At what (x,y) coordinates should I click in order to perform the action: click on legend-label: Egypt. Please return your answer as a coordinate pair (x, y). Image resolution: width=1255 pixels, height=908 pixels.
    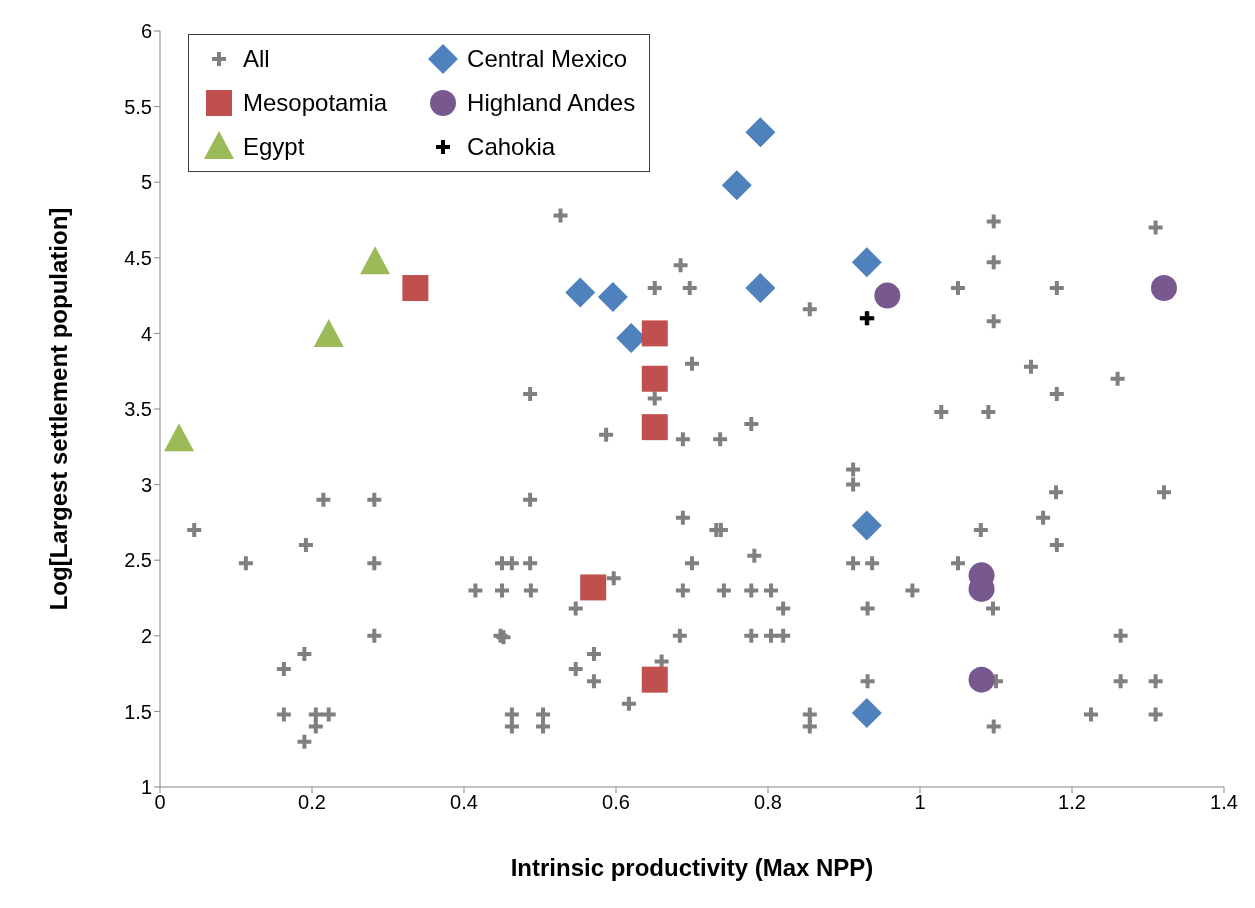
    Looking at the image, I should click on (274, 147).